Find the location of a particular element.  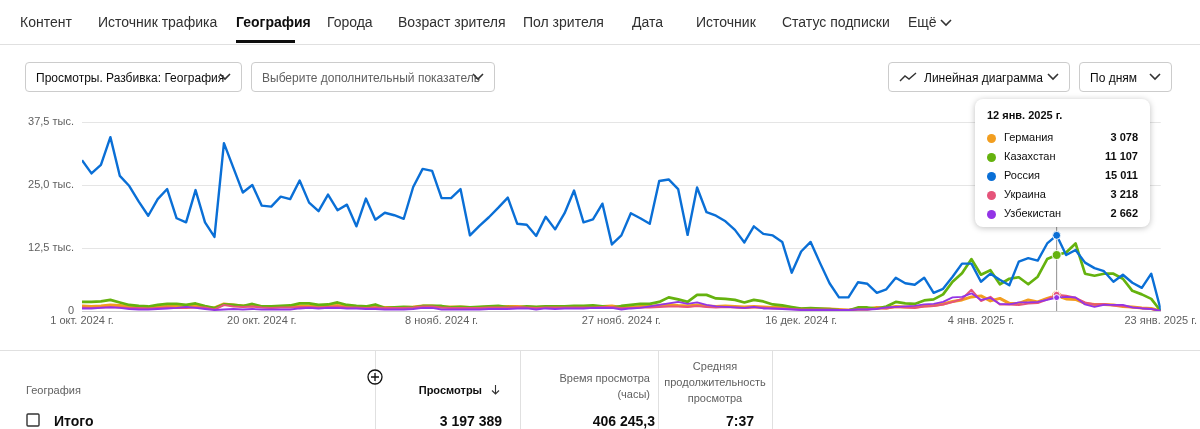

annotation: 15 011 is located at coordinates (1121, 175).